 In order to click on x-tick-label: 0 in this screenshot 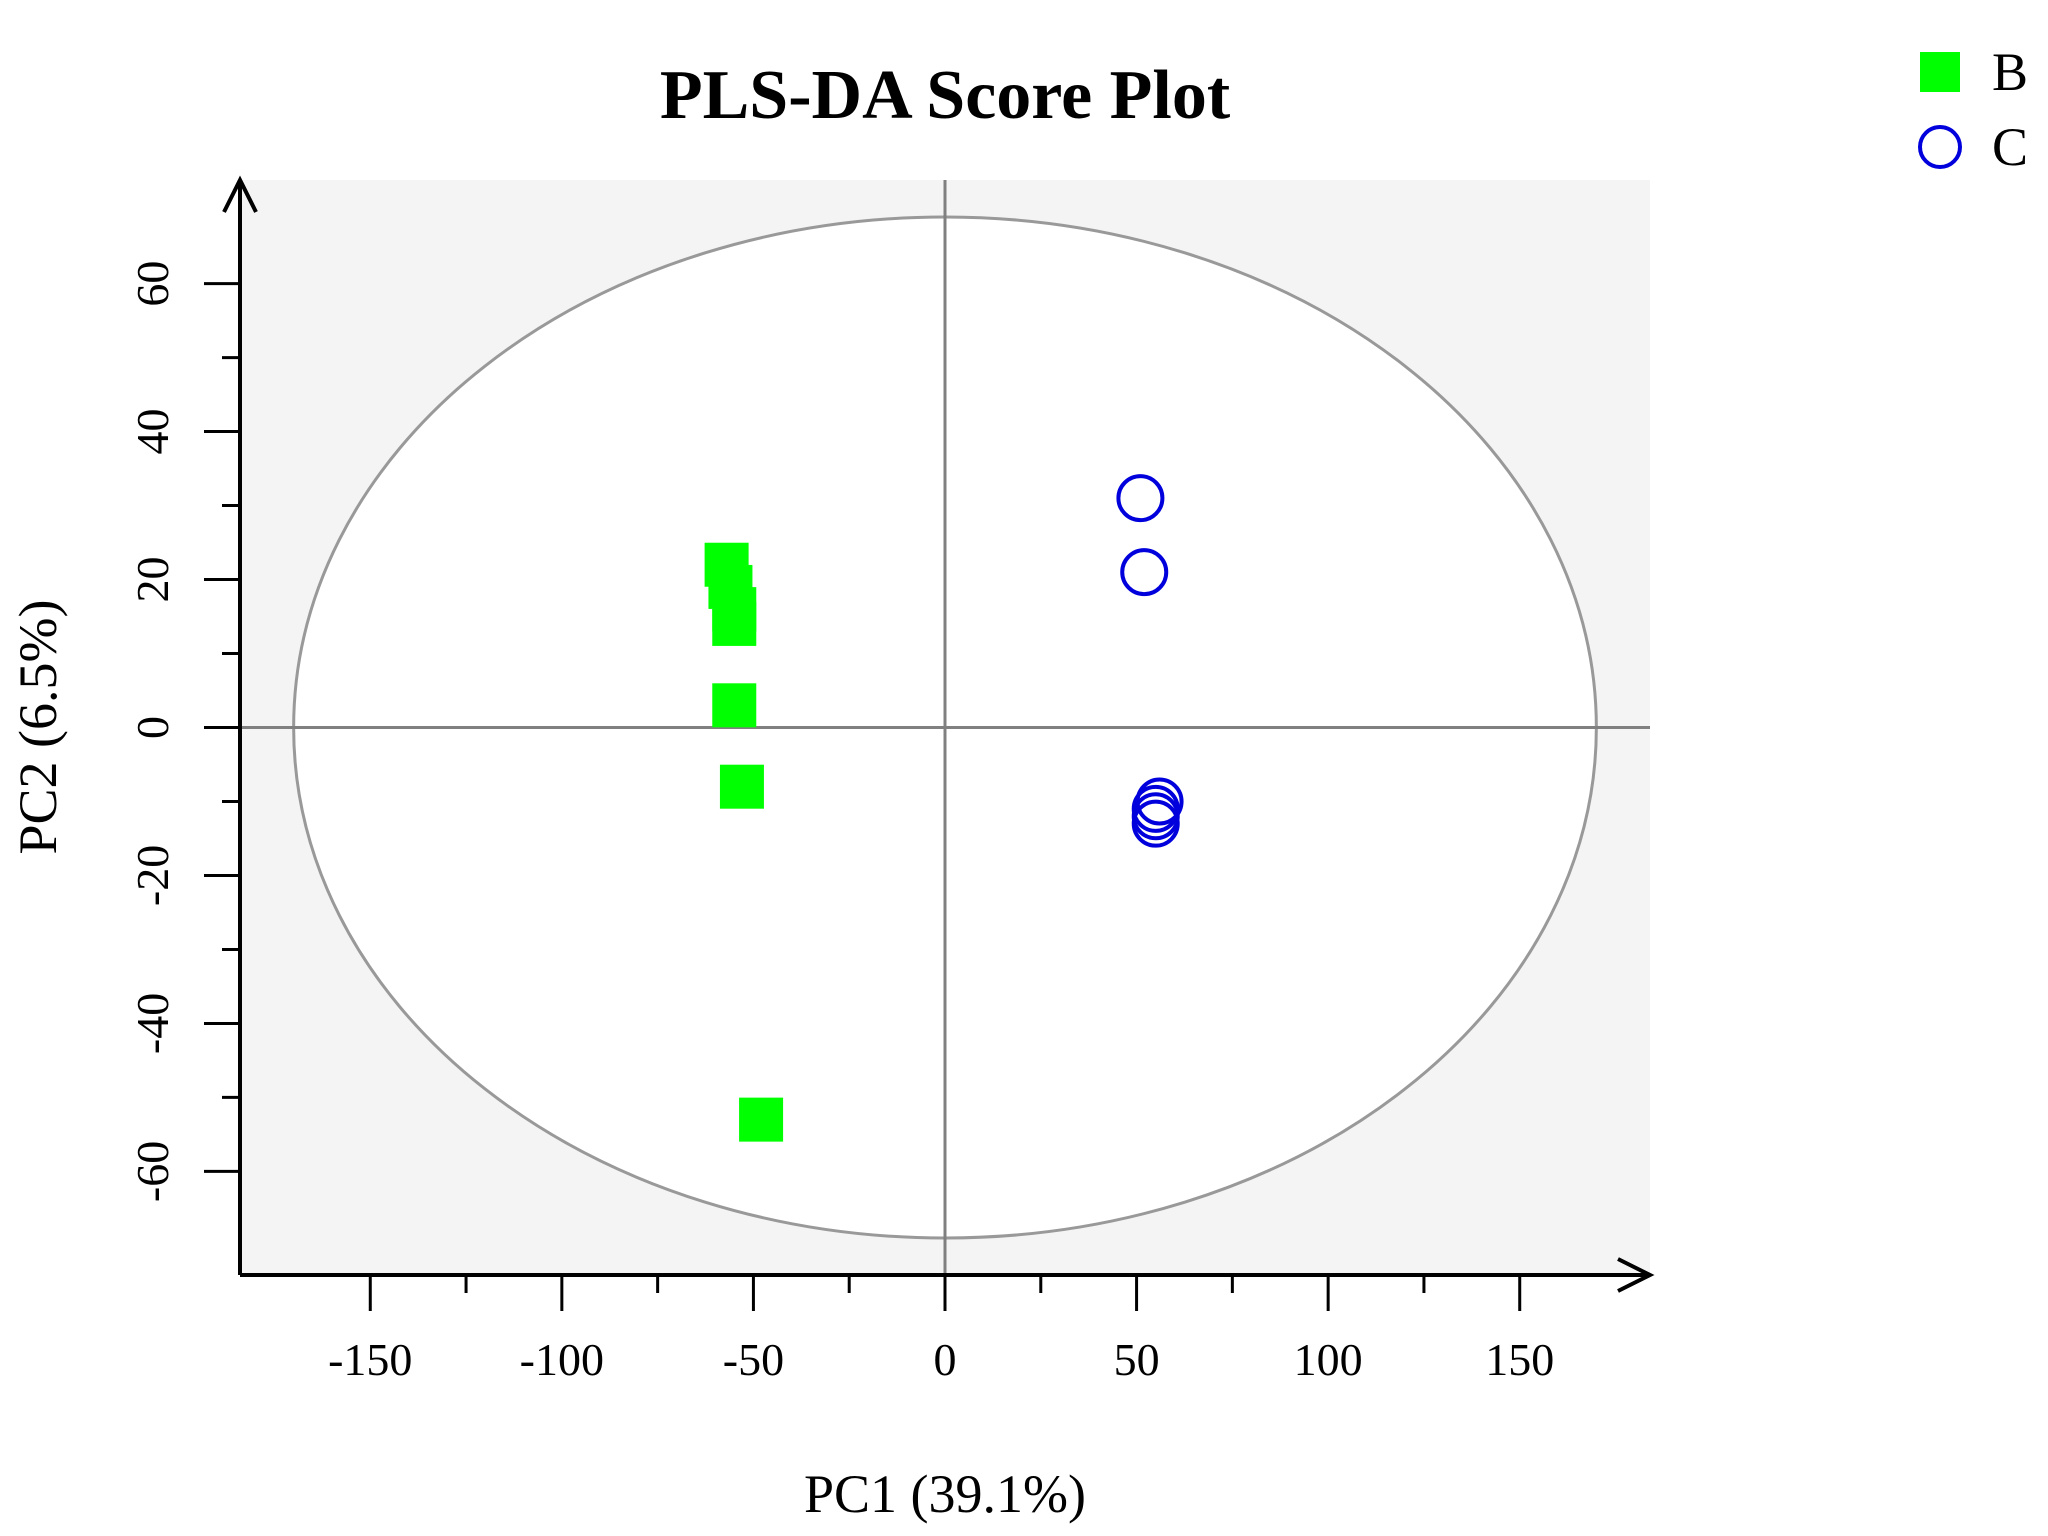, I will do `click(945, 1359)`.